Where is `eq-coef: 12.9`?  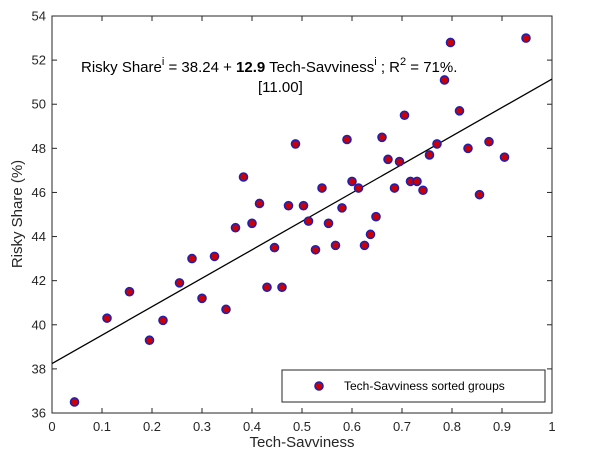
eq-coef: 12.9 is located at coordinates (250, 67).